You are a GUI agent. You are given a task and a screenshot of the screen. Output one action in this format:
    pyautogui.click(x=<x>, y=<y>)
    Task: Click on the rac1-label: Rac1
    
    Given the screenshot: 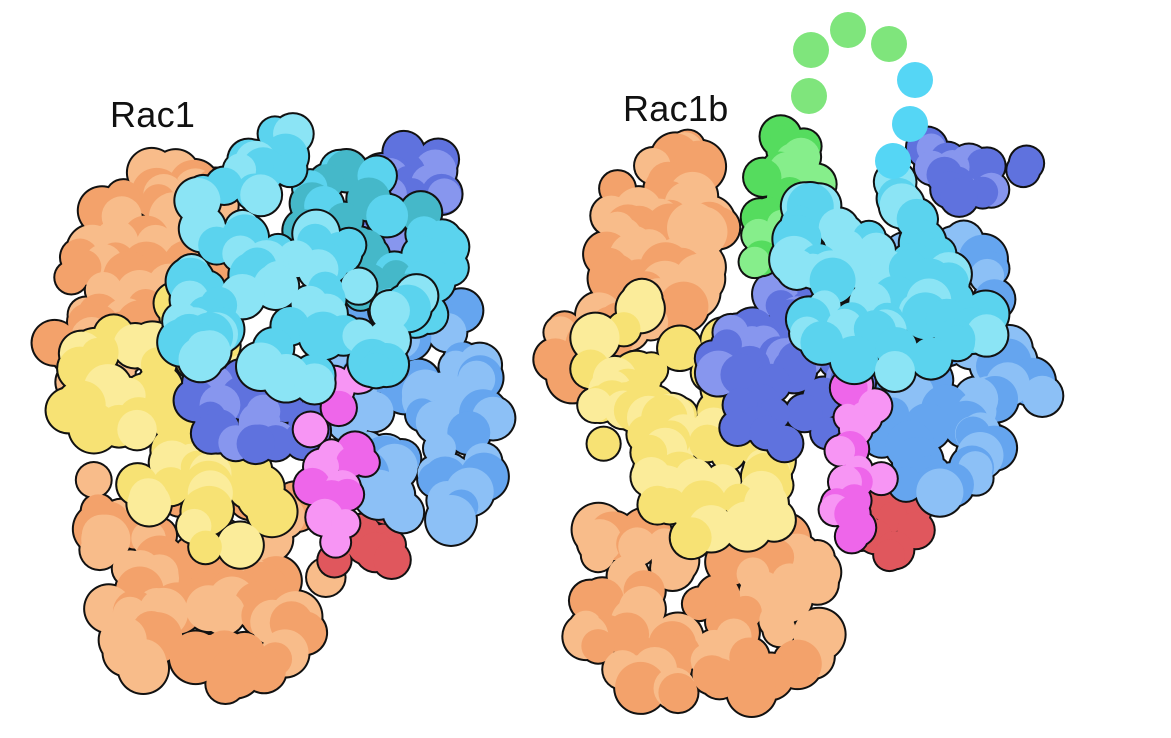 What is the action you would take?
    pyautogui.click(x=153, y=114)
    